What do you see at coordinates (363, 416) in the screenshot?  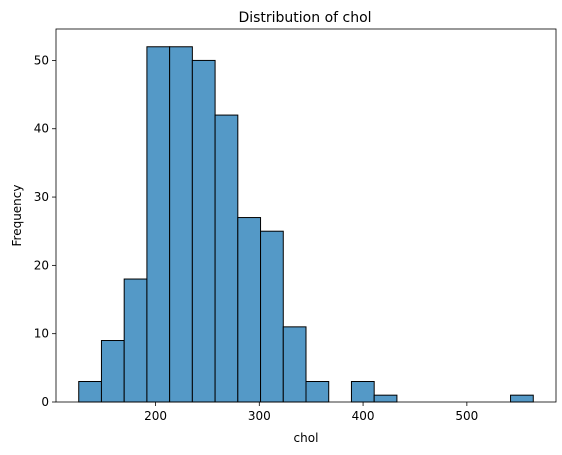 I see `x-tick-label: 400` at bounding box center [363, 416].